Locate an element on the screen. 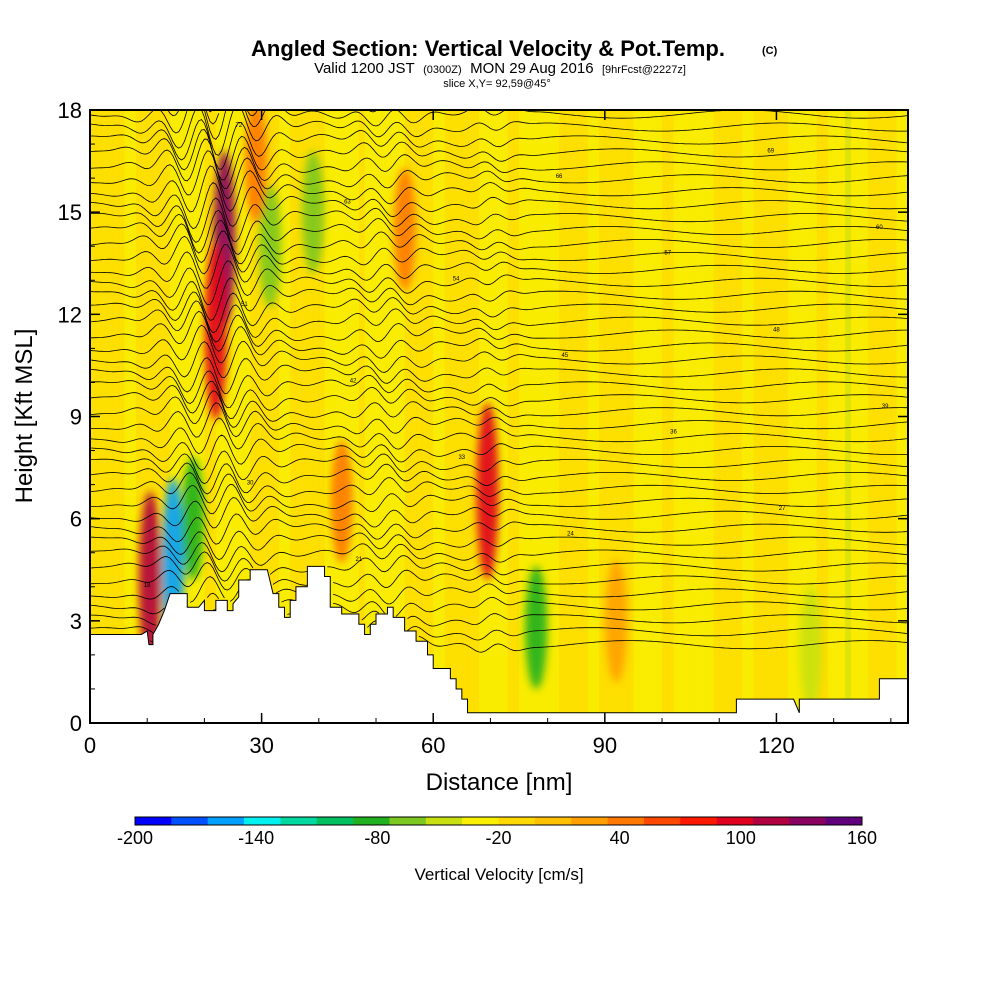 This screenshot has height=1000, width=1000. x-axis-label: Distance [nm] is located at coordinates (499, 782).